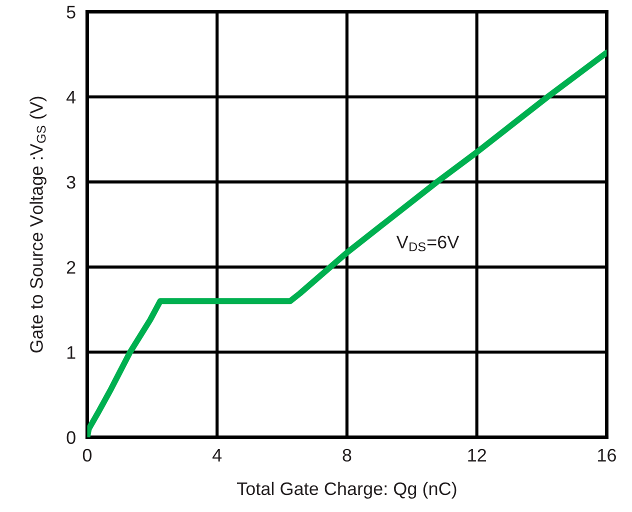 Image resolution: width=632 pixels, height=512 pixels. Describe the element at coordinates (71, 437) in the screenshot. I see `y-tick-label: 0` at that location.